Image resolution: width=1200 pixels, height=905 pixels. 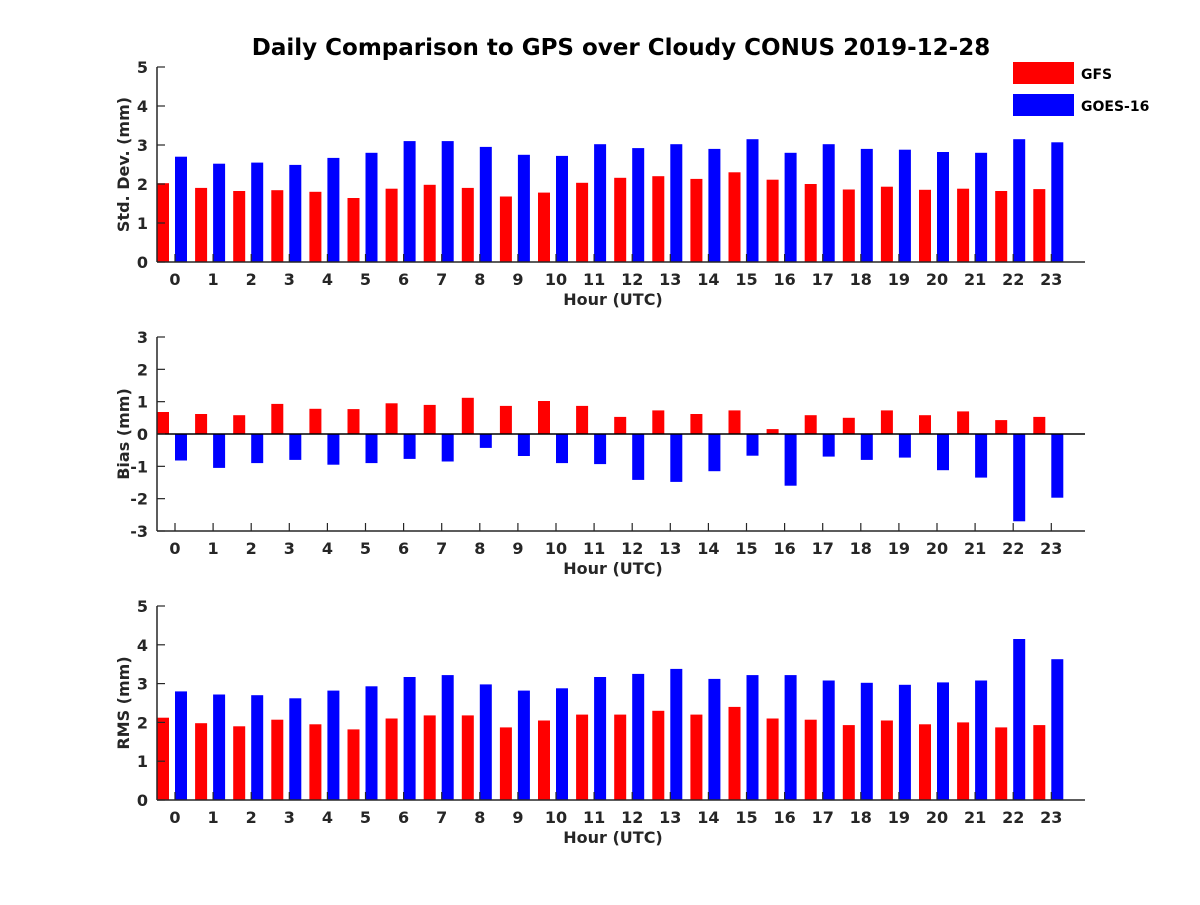 What do you see at coordinates (365, 817) in the screenshot?
I see `x-tick-label: 5` at bounding box center [365, 817].